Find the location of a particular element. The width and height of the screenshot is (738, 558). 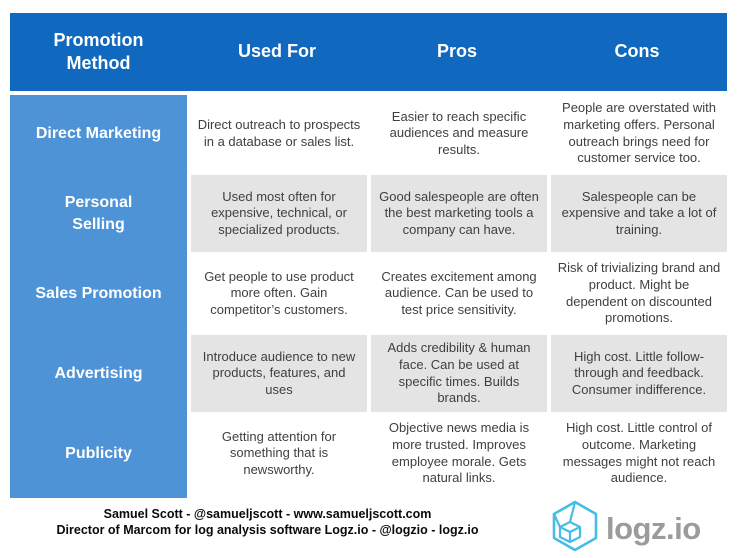

header-cell-used-for: Used For is located at coordinates (276, 51).